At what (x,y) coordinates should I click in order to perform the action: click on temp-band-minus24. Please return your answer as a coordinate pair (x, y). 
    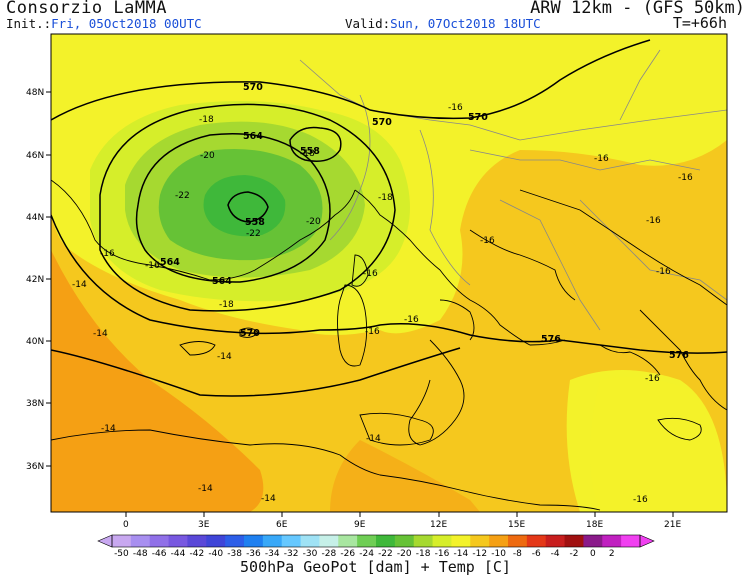
    Looking at the image, I should click on (244, 206).